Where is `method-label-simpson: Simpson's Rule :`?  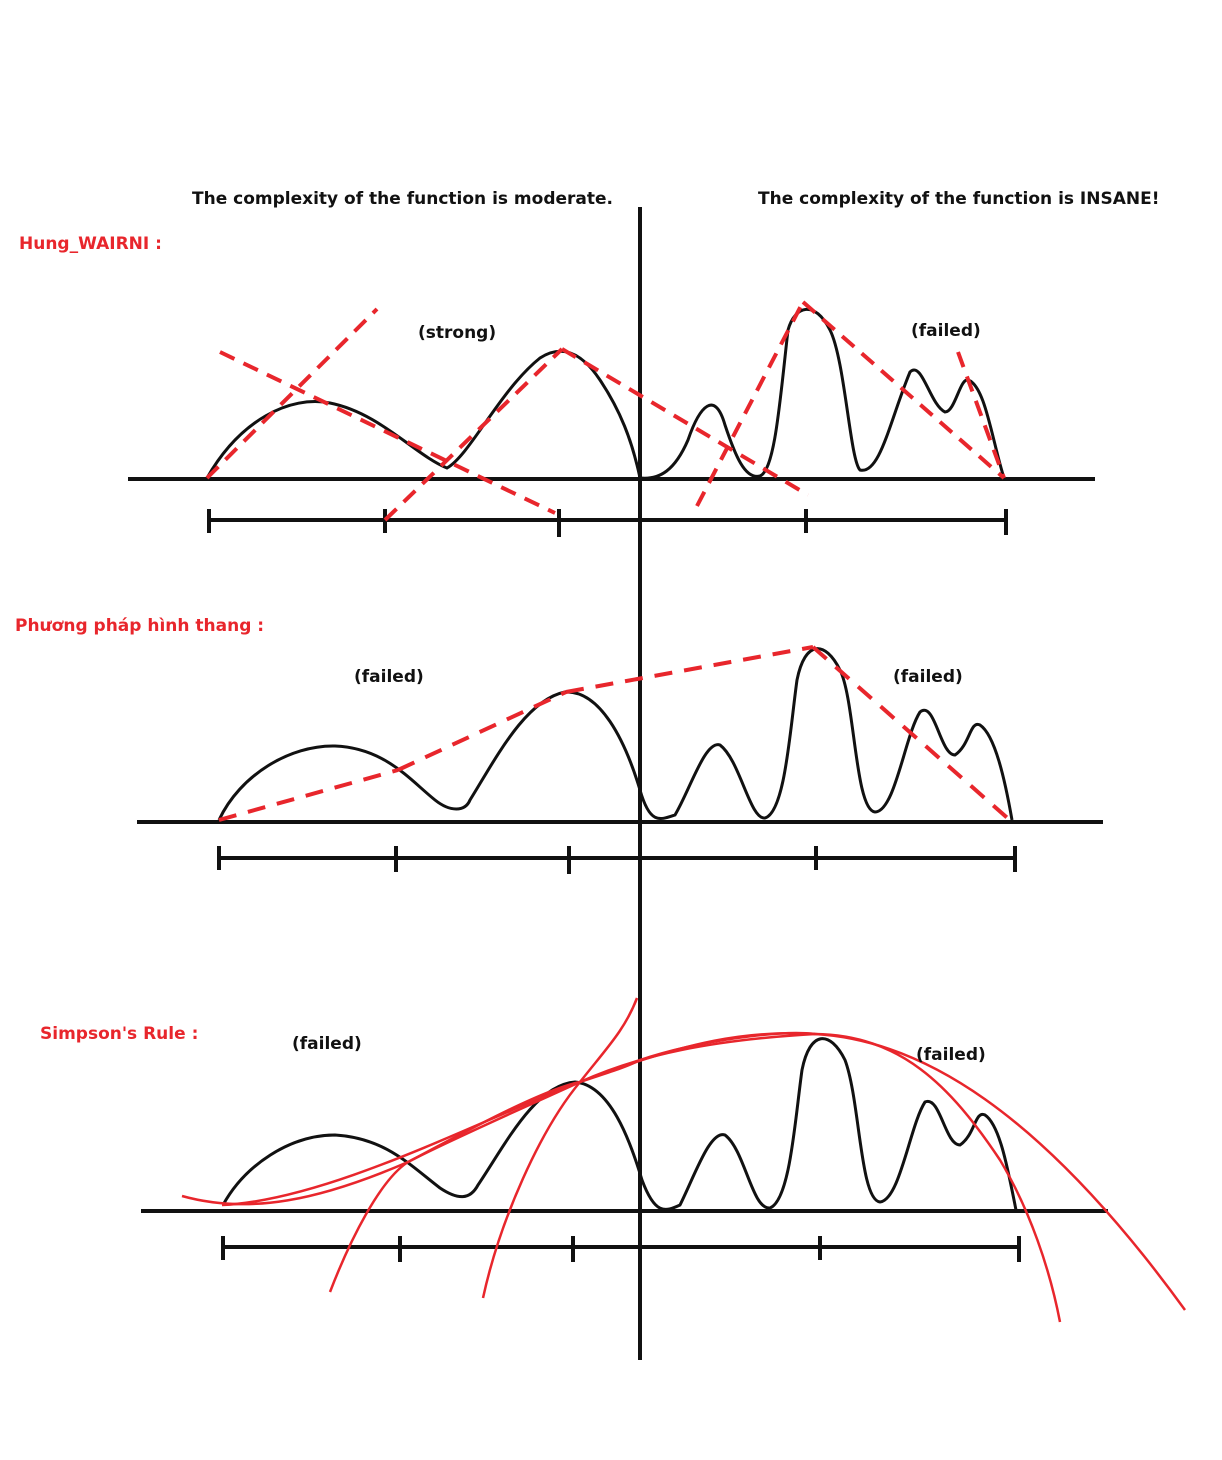 method-label-simpson: Simpson's Rule : is located at coordinates (119, 1034).